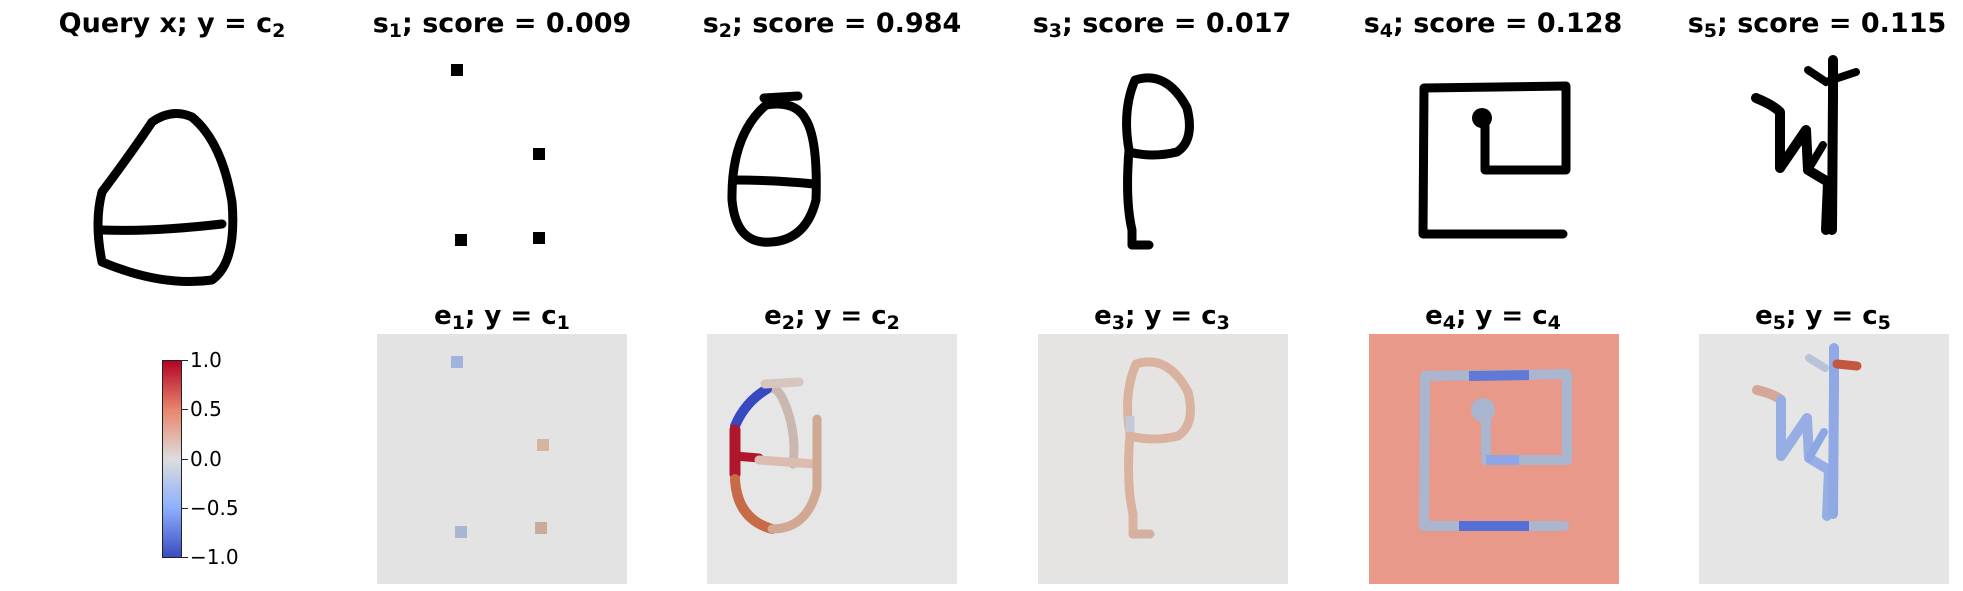  What do you see at coordinates (1163, 459) in the screenshot?
I see `explanation-3-heatmap` at bounding box center [1163, 459].